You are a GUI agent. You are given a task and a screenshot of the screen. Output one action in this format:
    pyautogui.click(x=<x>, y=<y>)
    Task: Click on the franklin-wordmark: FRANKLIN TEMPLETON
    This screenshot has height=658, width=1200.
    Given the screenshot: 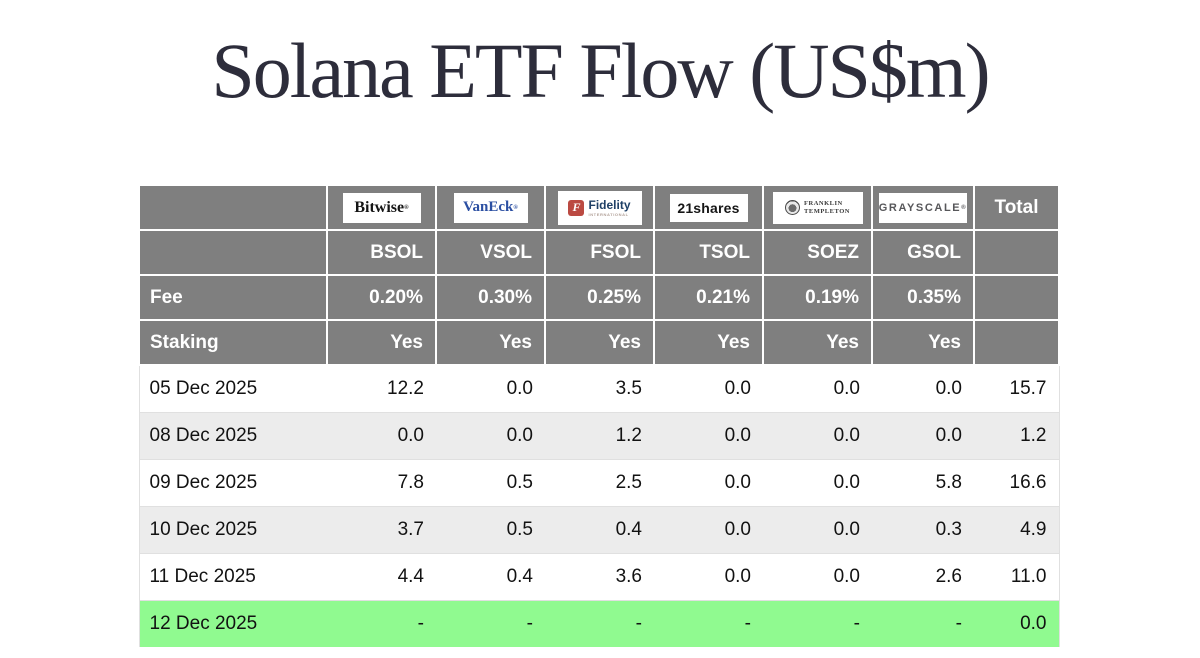 What is the action you would take?
    pyautogui.click(x=827, y=207)
    